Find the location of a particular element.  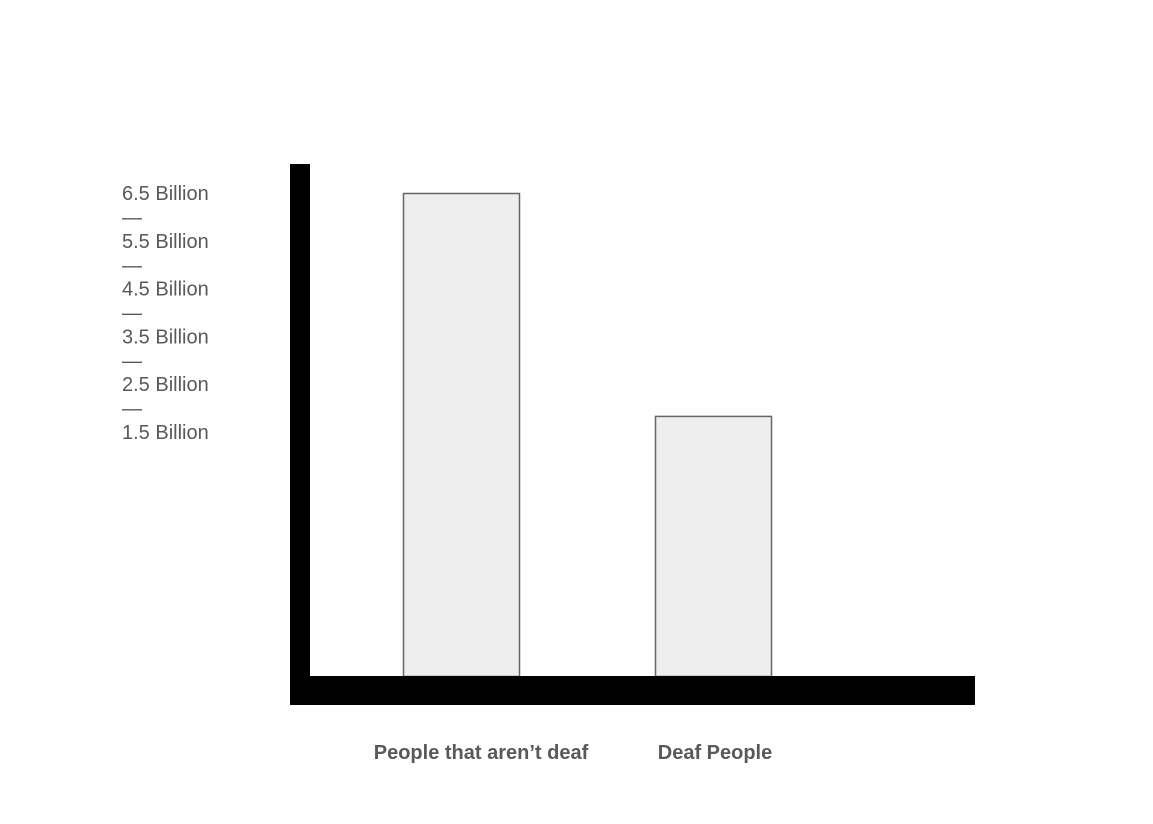

y-tick-label: 2.5 Billion is located at coordinates (165, 385).